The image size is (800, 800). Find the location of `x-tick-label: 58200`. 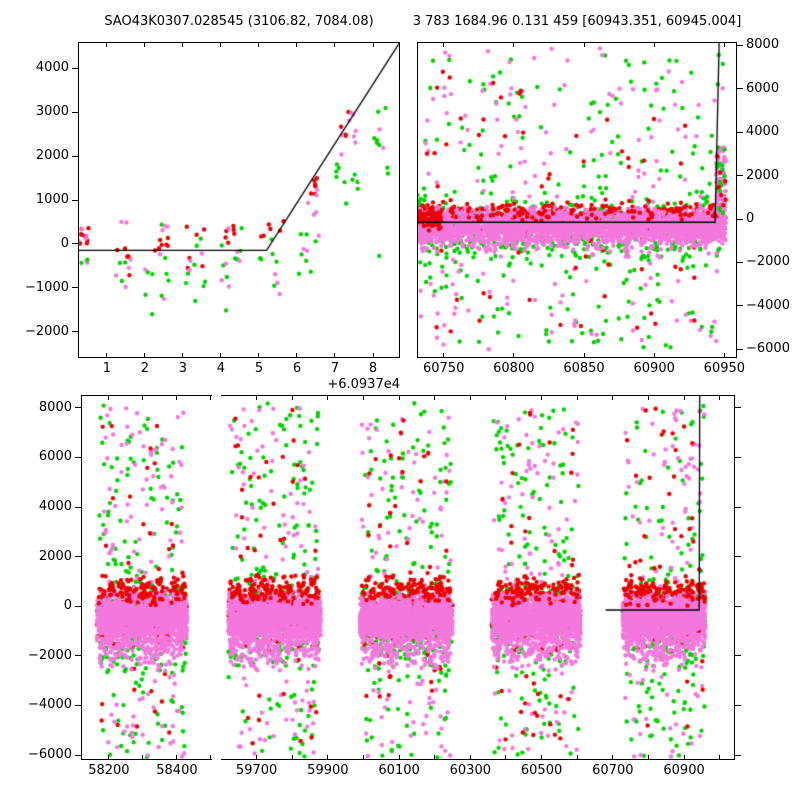

x-tick-label: 58200 is located at coordinates (109, 770).